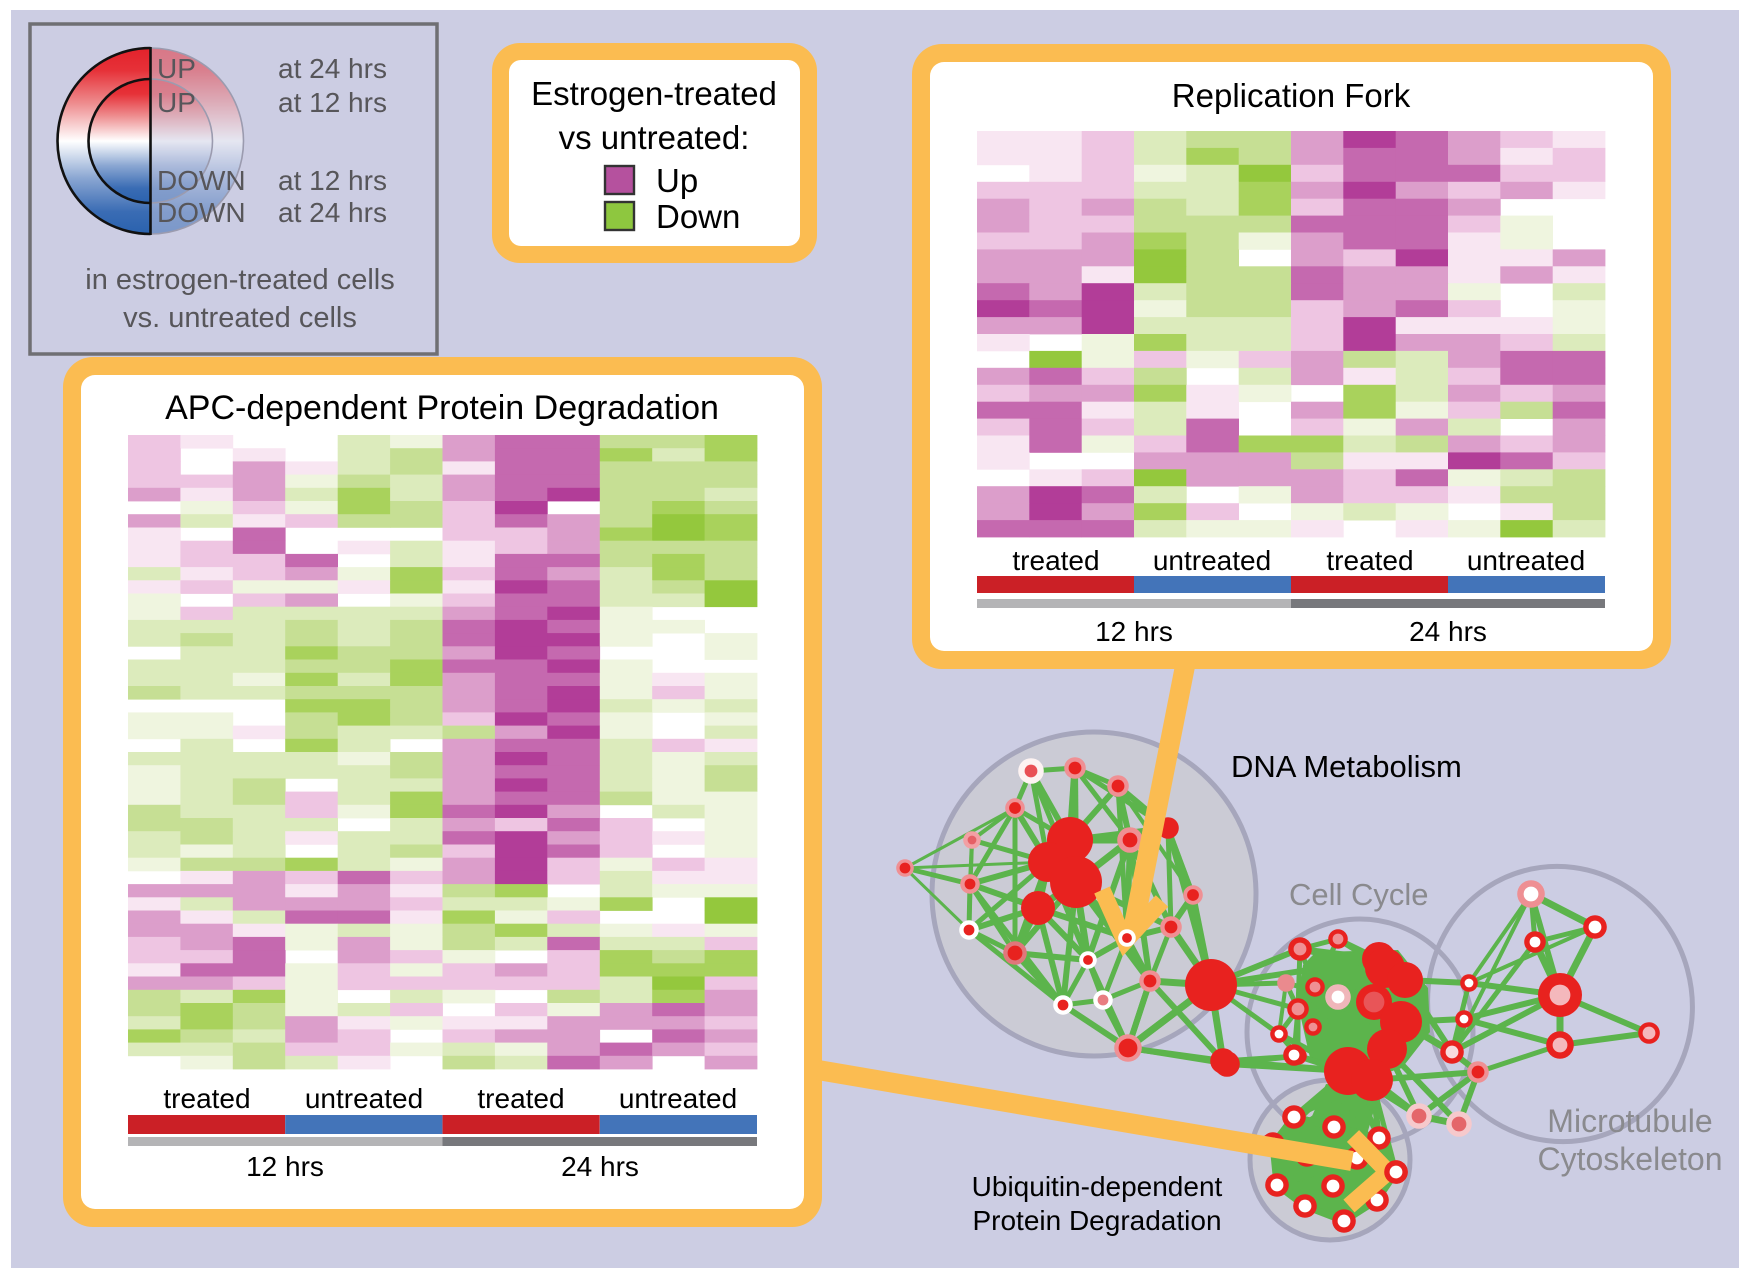 This screenshot has width=1750, height=1284. Describe the element at coordinates (240, 280) in the screenshot. I see `svg-text: in estrogen-treated cells` at that location.